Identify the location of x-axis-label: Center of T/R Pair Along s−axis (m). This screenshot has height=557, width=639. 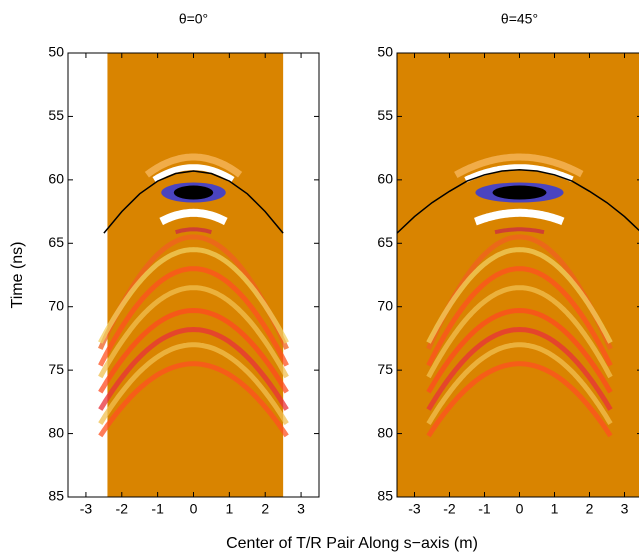
(352, 543).